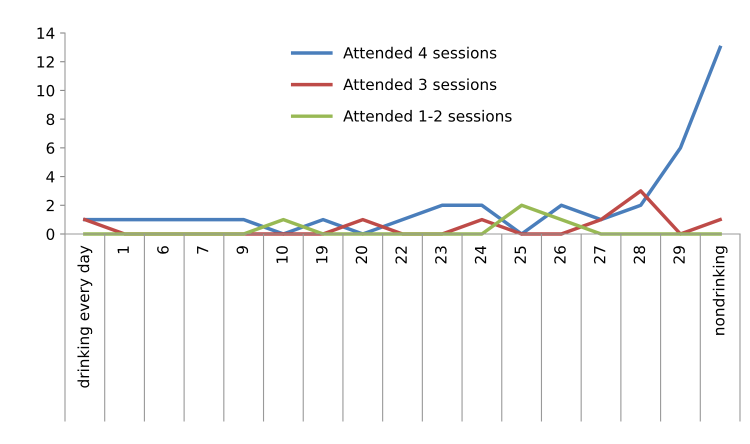 The height and width of the screenshot is (444, 750). What do you see at coordinates (600, 255) in the screenshot?
I see `x-tick-label: 27` at bounding box center [600, 255].